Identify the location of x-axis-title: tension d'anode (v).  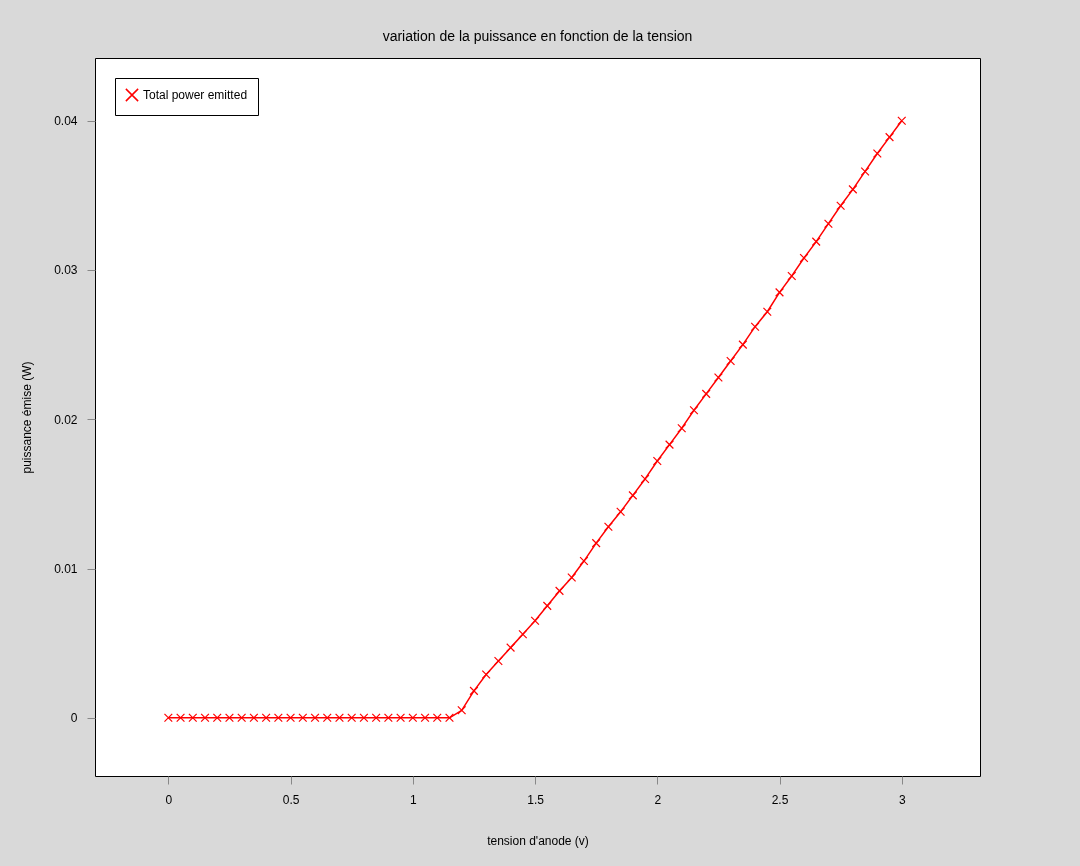
(538, 840).